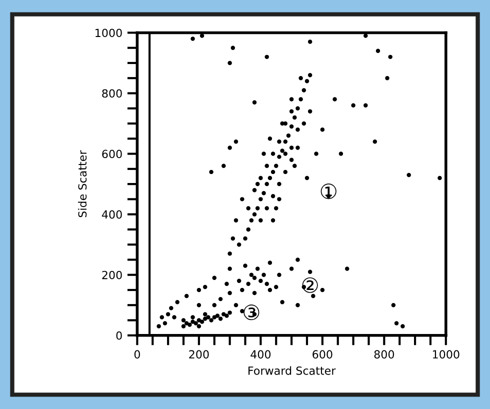  What do you see at coordinates (137, 354) in the screenshot?
I see `x-tick-label: 0` at bounding box center [137, 354].